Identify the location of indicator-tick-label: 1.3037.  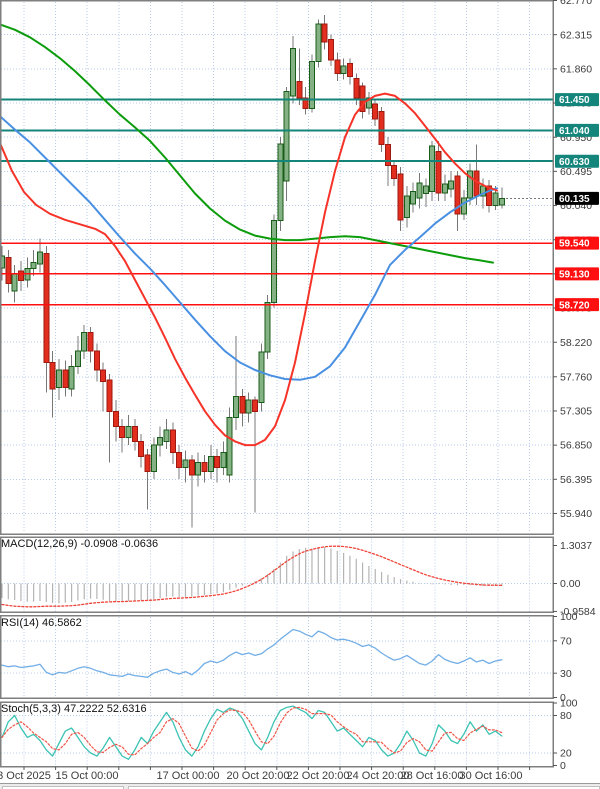
(576, 546).